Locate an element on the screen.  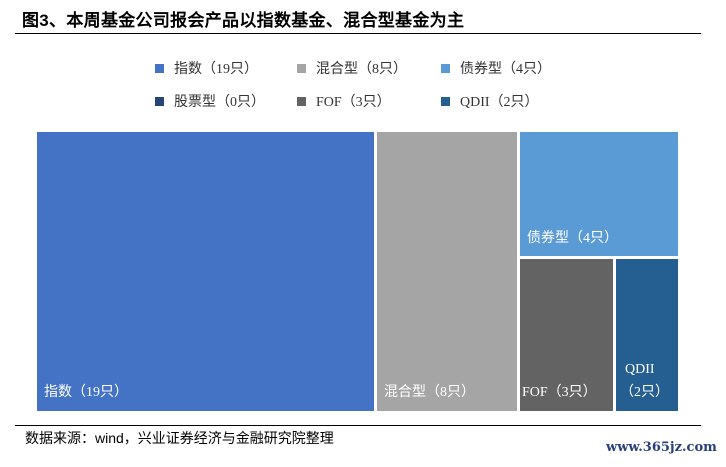
title-divider is located at coordinates (358, 33).